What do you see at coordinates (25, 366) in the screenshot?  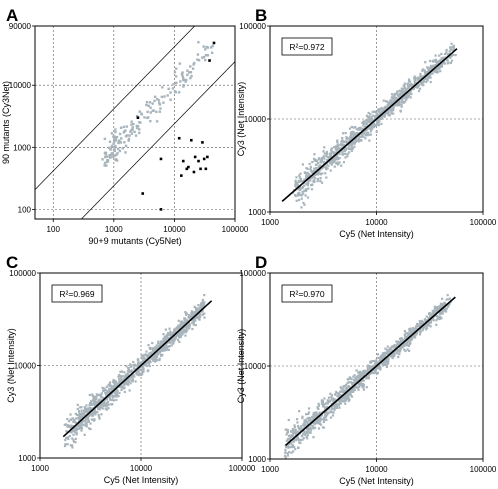 I see `y-tick-label: 10000` at bounding box center [25, 366].